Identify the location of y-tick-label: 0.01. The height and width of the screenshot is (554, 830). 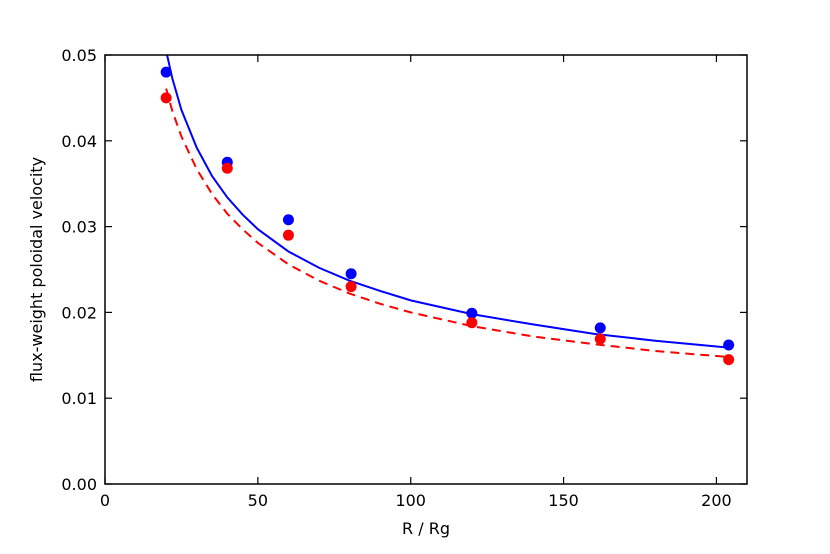
(79, 398).